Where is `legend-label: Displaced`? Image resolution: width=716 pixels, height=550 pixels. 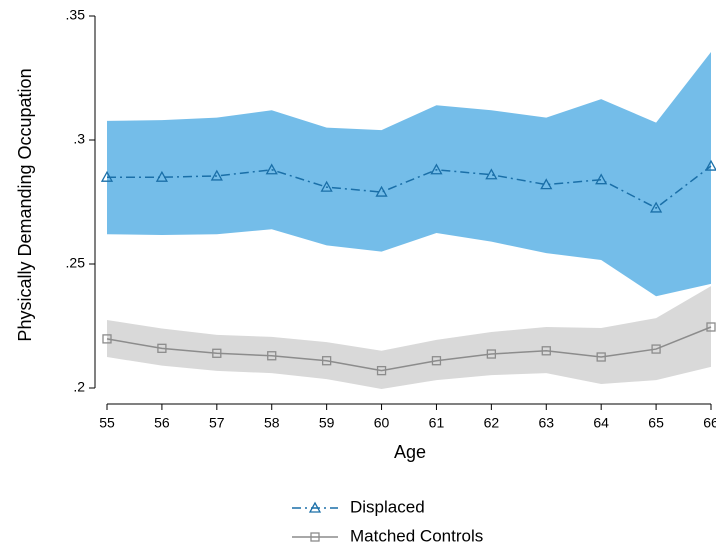
legend-label: Displaced is located at coordinates (387, 506).